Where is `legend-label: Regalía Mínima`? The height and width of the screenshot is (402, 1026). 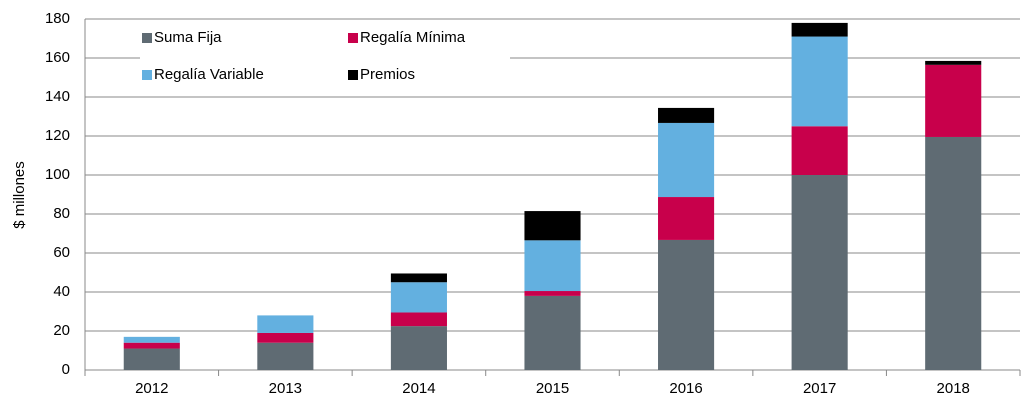
legend-label: Regalía Mínima is located at coordinates (413, 37).